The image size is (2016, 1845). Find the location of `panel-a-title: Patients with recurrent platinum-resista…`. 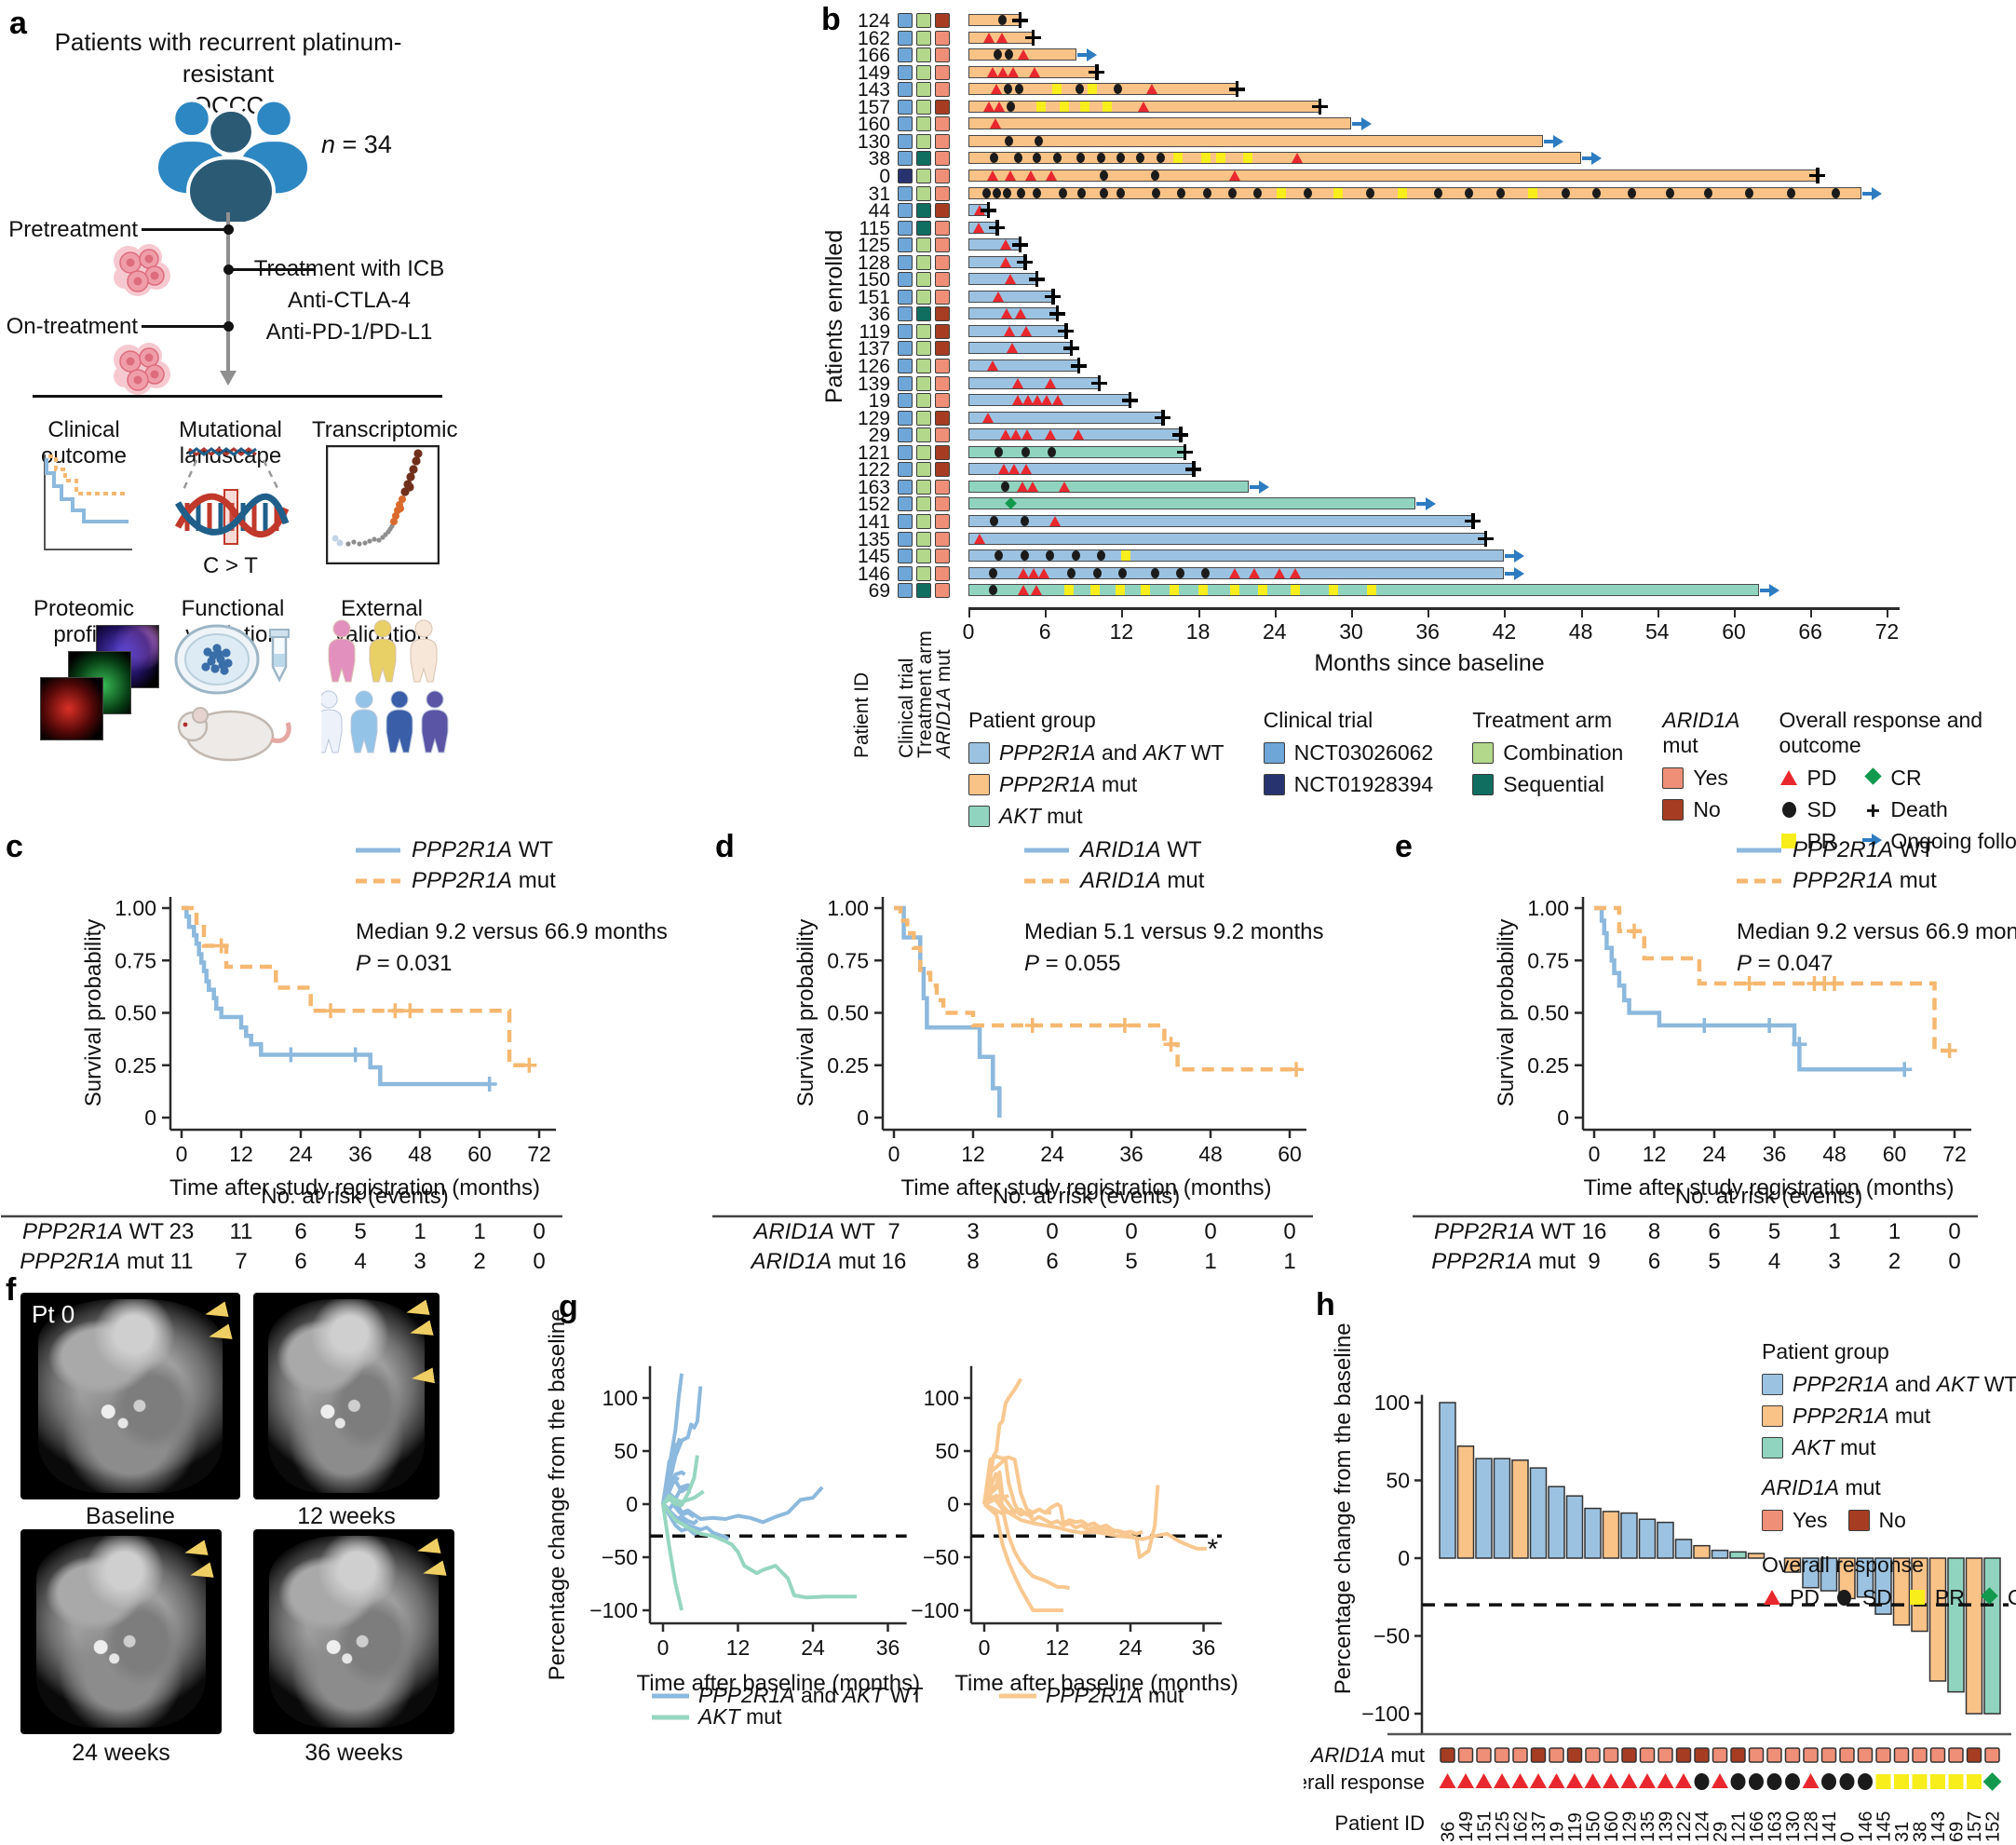

panel-a-title: Patients with recurrent platinum-resista… is located at coordinates (228, 73).